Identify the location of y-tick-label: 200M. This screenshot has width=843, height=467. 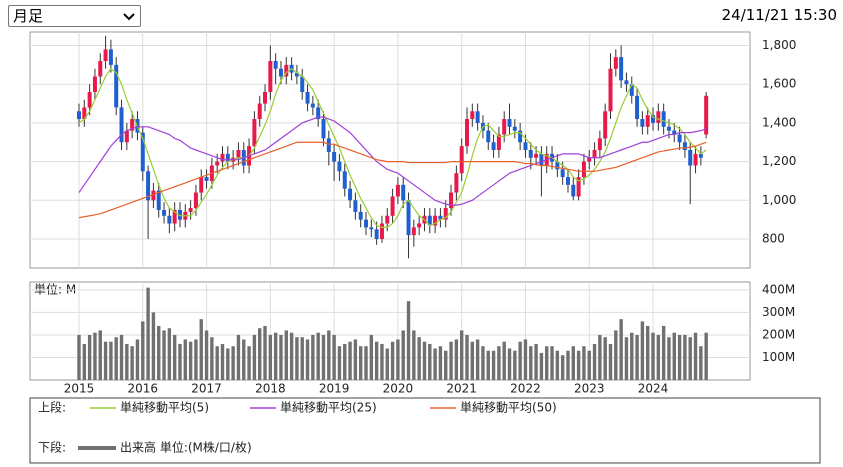
(778, 334).